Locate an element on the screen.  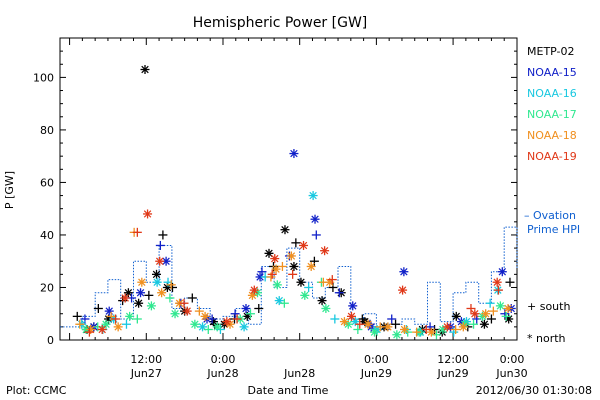
legend-entry-noaa-18: NOAA-18 is located at coordinates (552, 135).